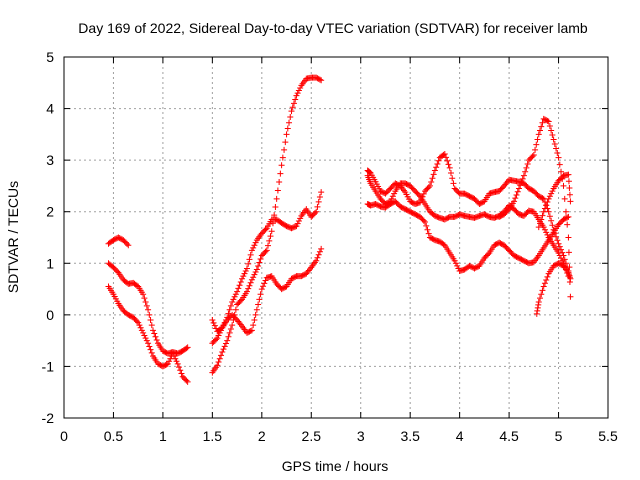  I want to click on x-tick-label: 2.5, so click(312, 436).